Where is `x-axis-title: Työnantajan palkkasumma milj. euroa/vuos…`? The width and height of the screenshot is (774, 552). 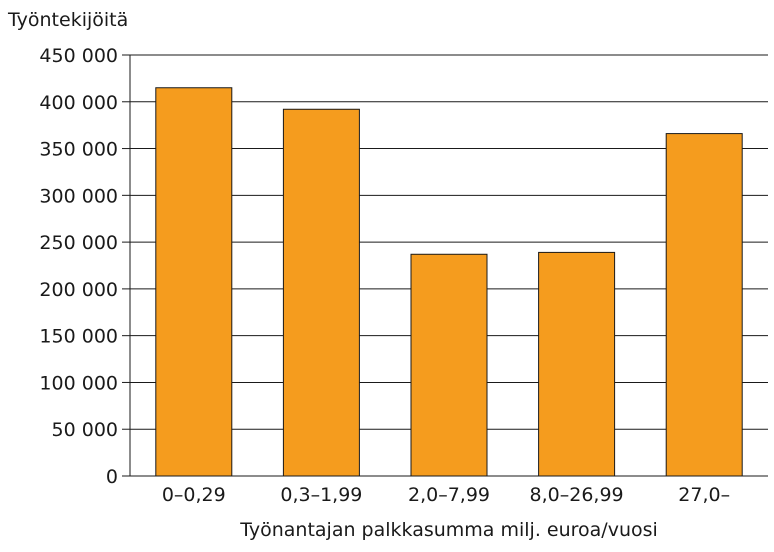
x-axis-title: Työnantajan palkkasumma milj. euroa/vuos… is located at coordinates (448, 530).